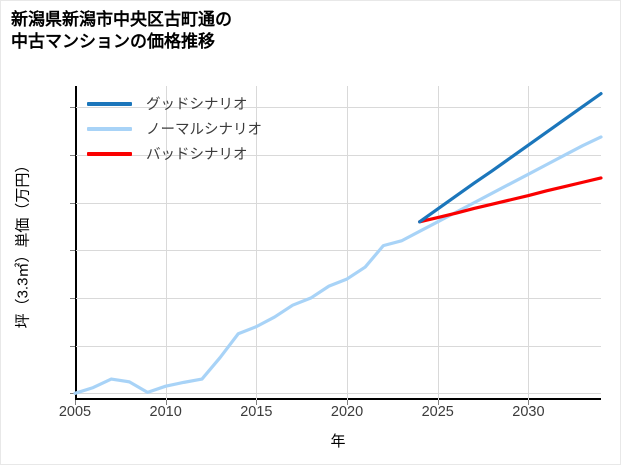 The height and width of the screenshot is (465, 621). What do you see at coordinates (76, 243) in the screenshot?
I see `y-axis-line` at bounding box center [76, 243].